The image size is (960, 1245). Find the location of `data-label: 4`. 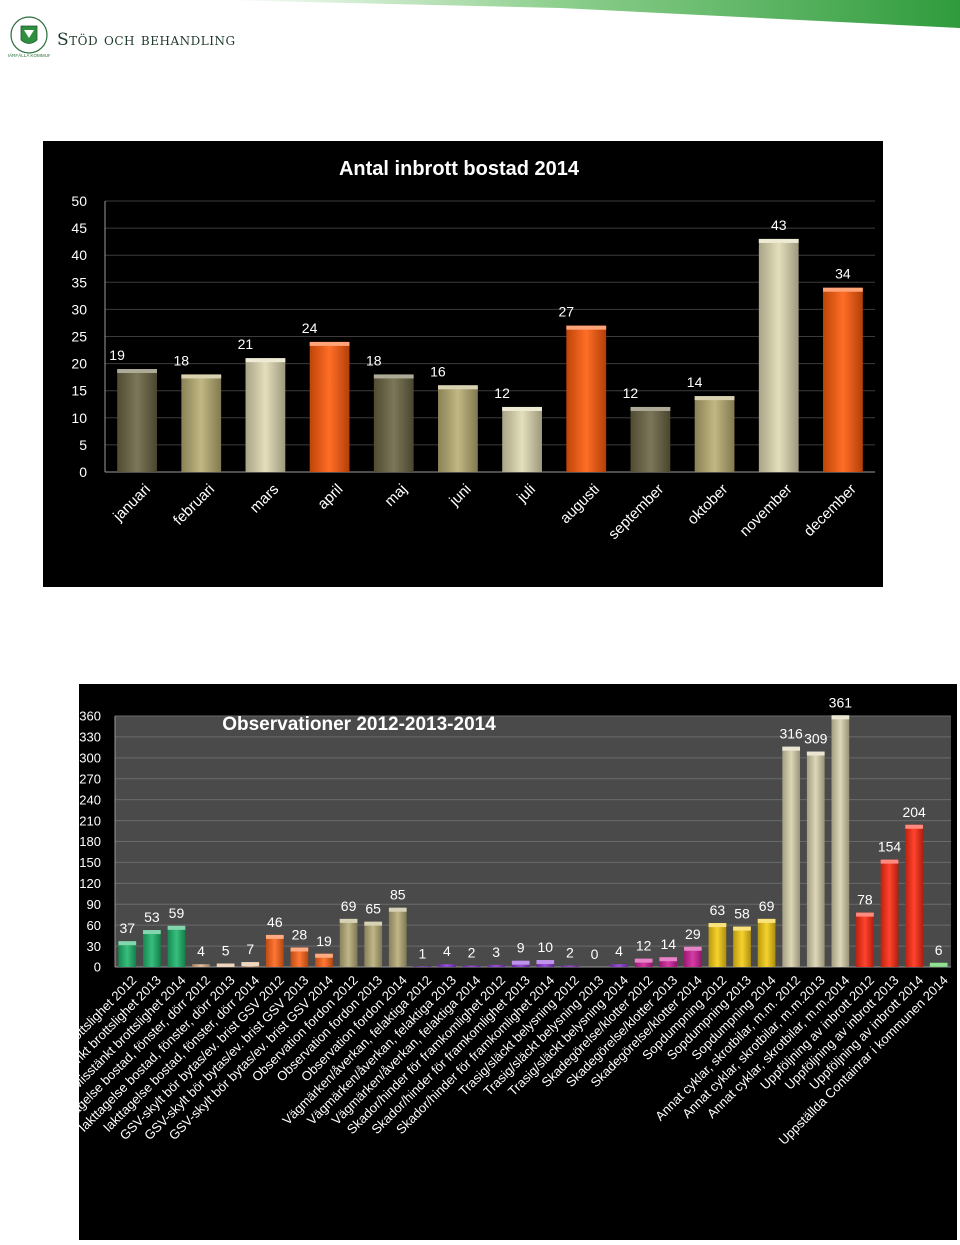

data-label: 4 is located at coordinates (619, 951).